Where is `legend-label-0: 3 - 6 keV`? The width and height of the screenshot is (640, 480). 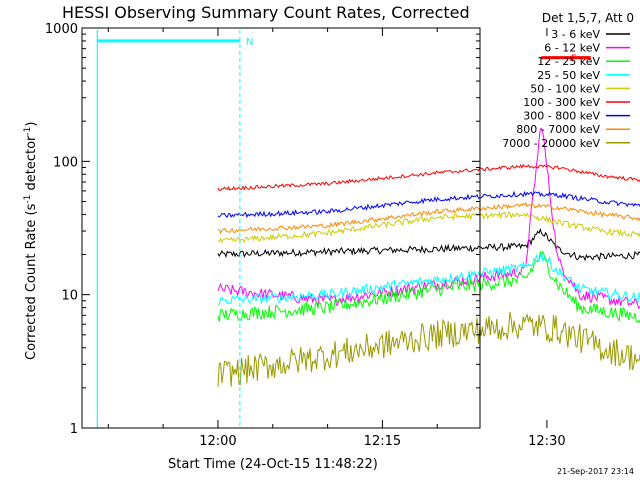
legend-label-0: 3 - 6 keV is located at coordinates (575, 34).